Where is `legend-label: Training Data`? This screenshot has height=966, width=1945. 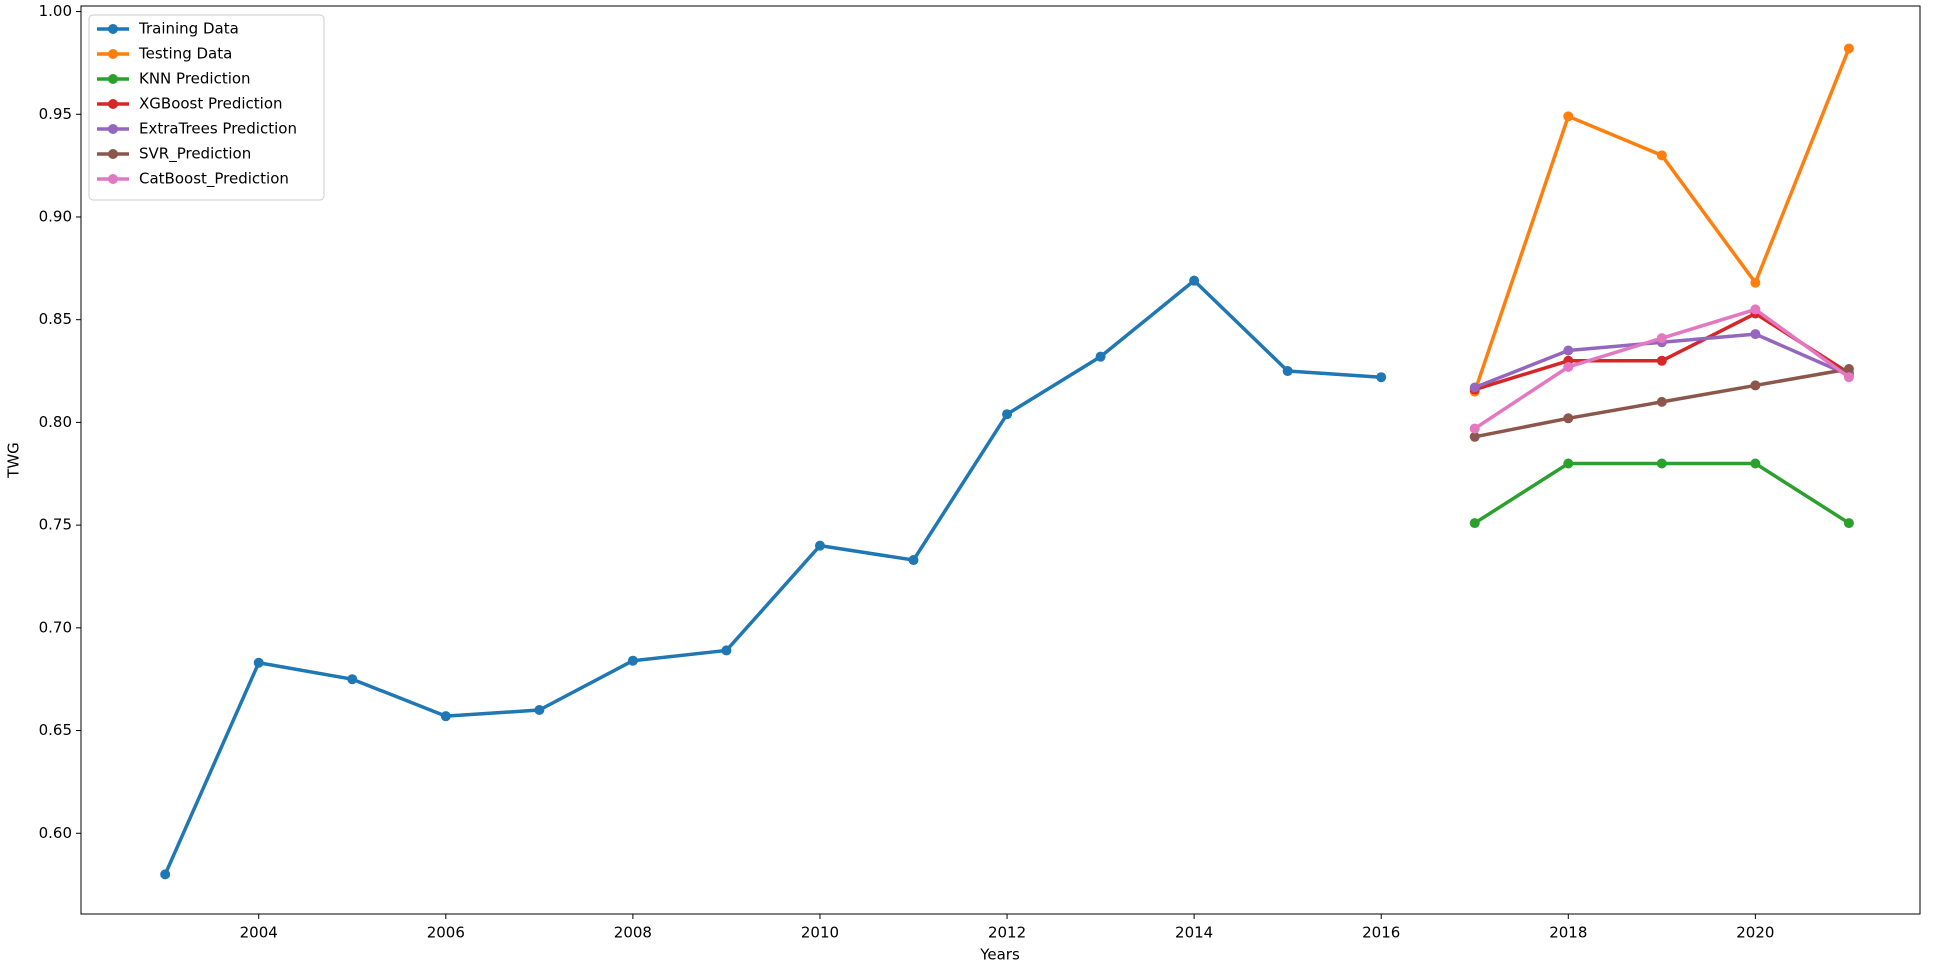 legend-label: Training Data is located at coordinates (188, 29).